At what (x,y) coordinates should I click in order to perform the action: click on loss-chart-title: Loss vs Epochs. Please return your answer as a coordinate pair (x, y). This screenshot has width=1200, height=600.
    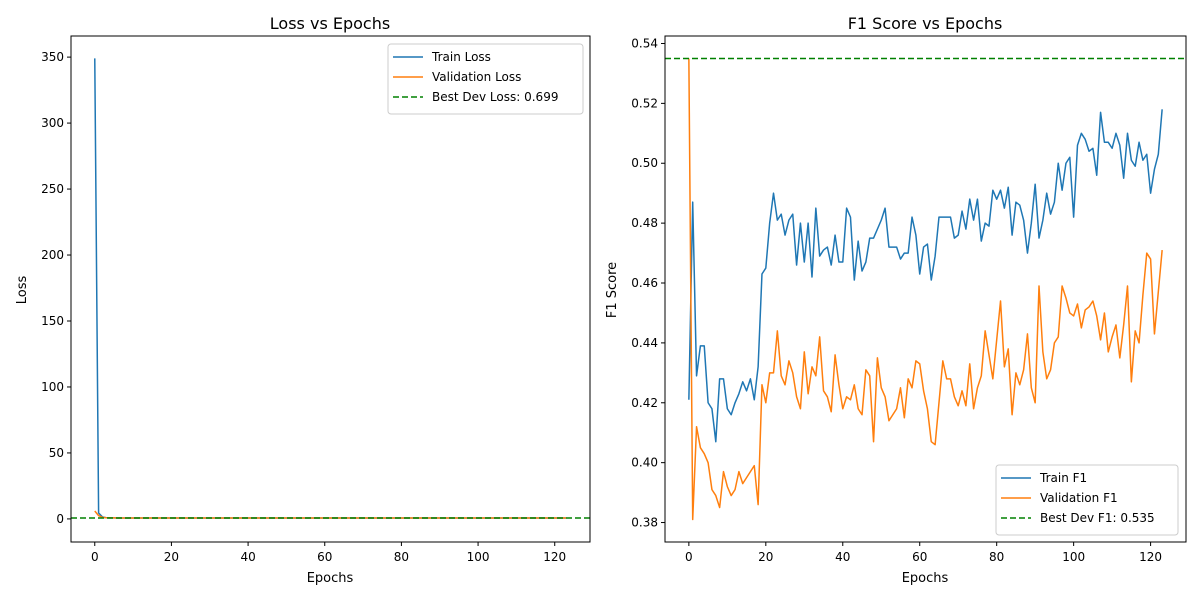
    Looking at the image, I should click on (330, 23).